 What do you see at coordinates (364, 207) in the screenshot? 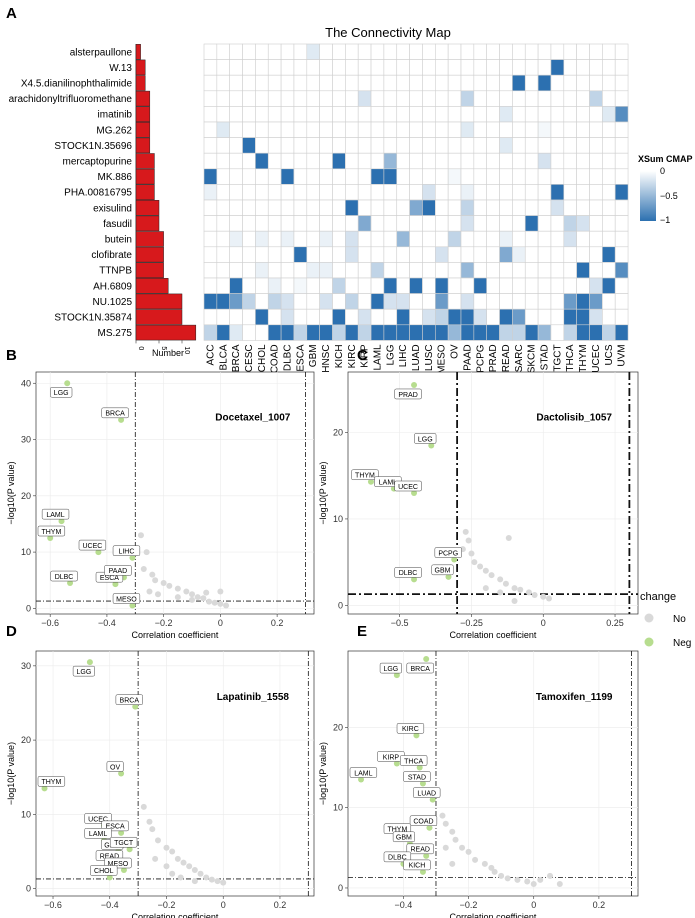
I see `heat-cell-exisulind-KIRP` at bounding box center [364, 207].